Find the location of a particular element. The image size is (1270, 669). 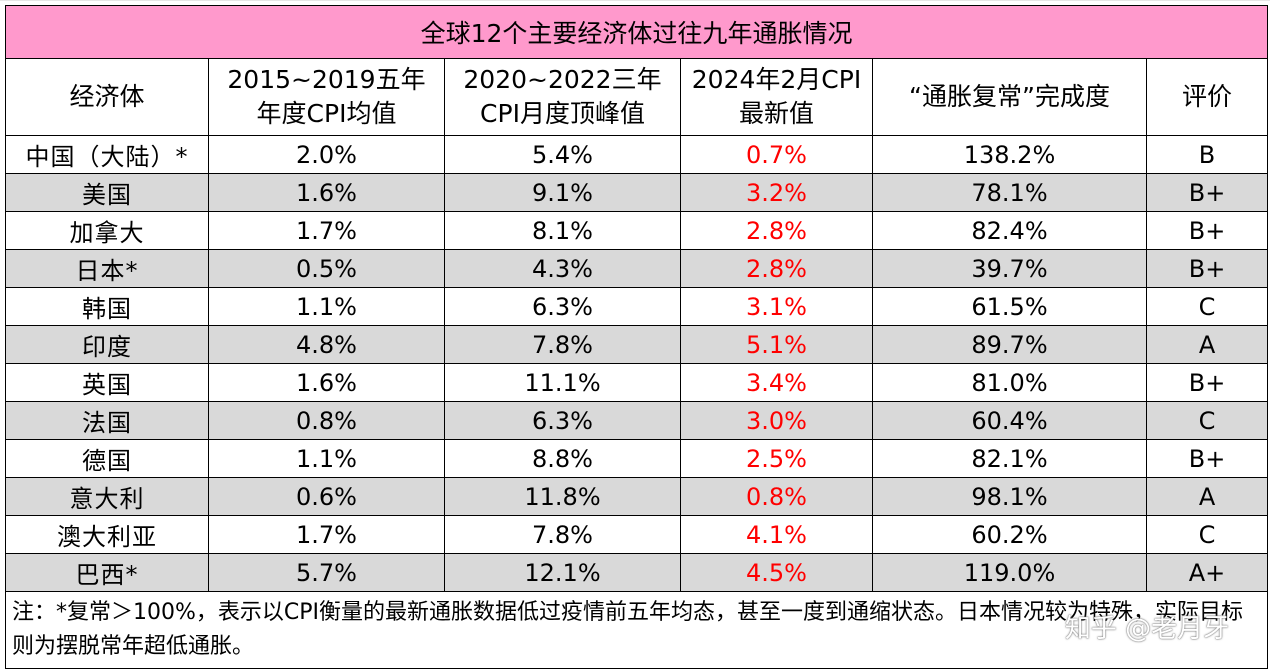

cell-economy: 英国 is located at coordinates (107, 382).